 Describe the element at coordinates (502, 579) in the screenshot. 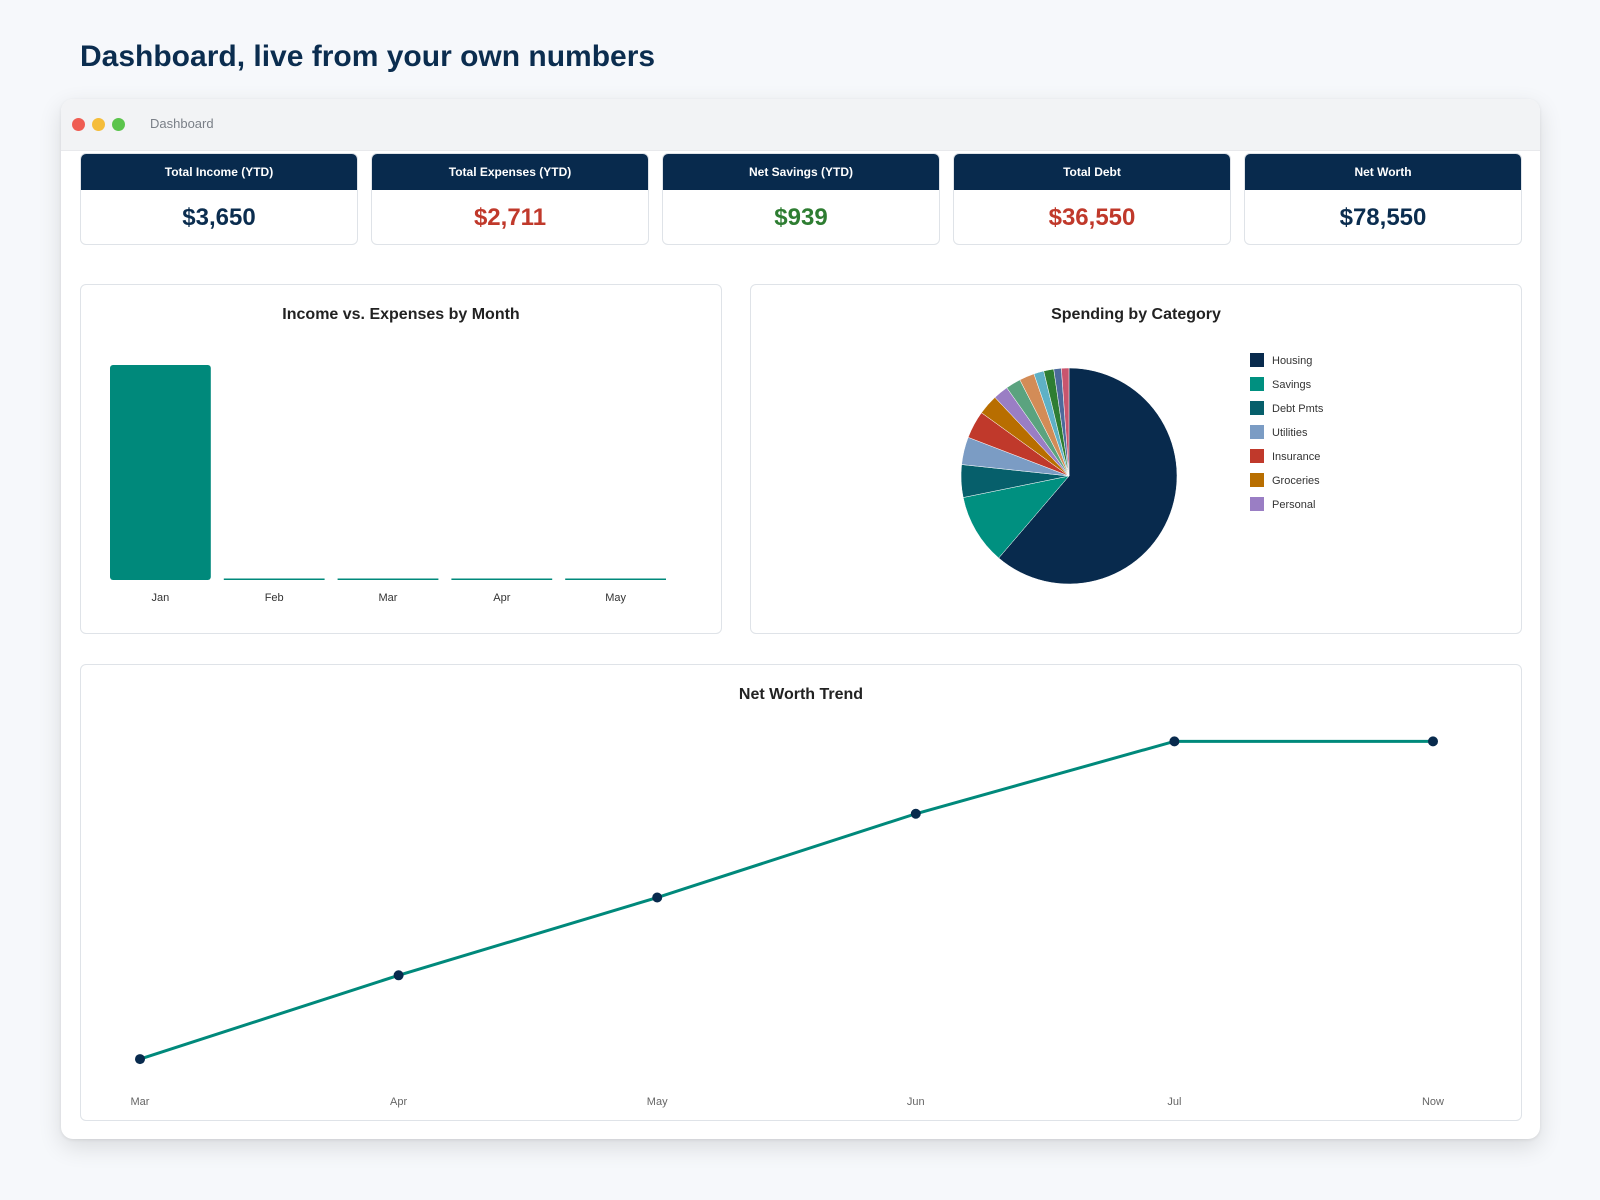

I see `bar-apr` at that location.